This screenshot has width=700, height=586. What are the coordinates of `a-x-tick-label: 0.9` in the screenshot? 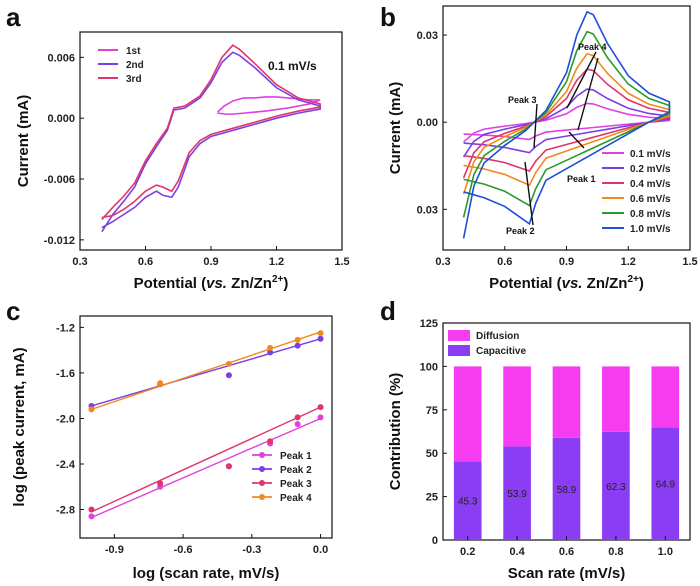 It's located at (210, 262).